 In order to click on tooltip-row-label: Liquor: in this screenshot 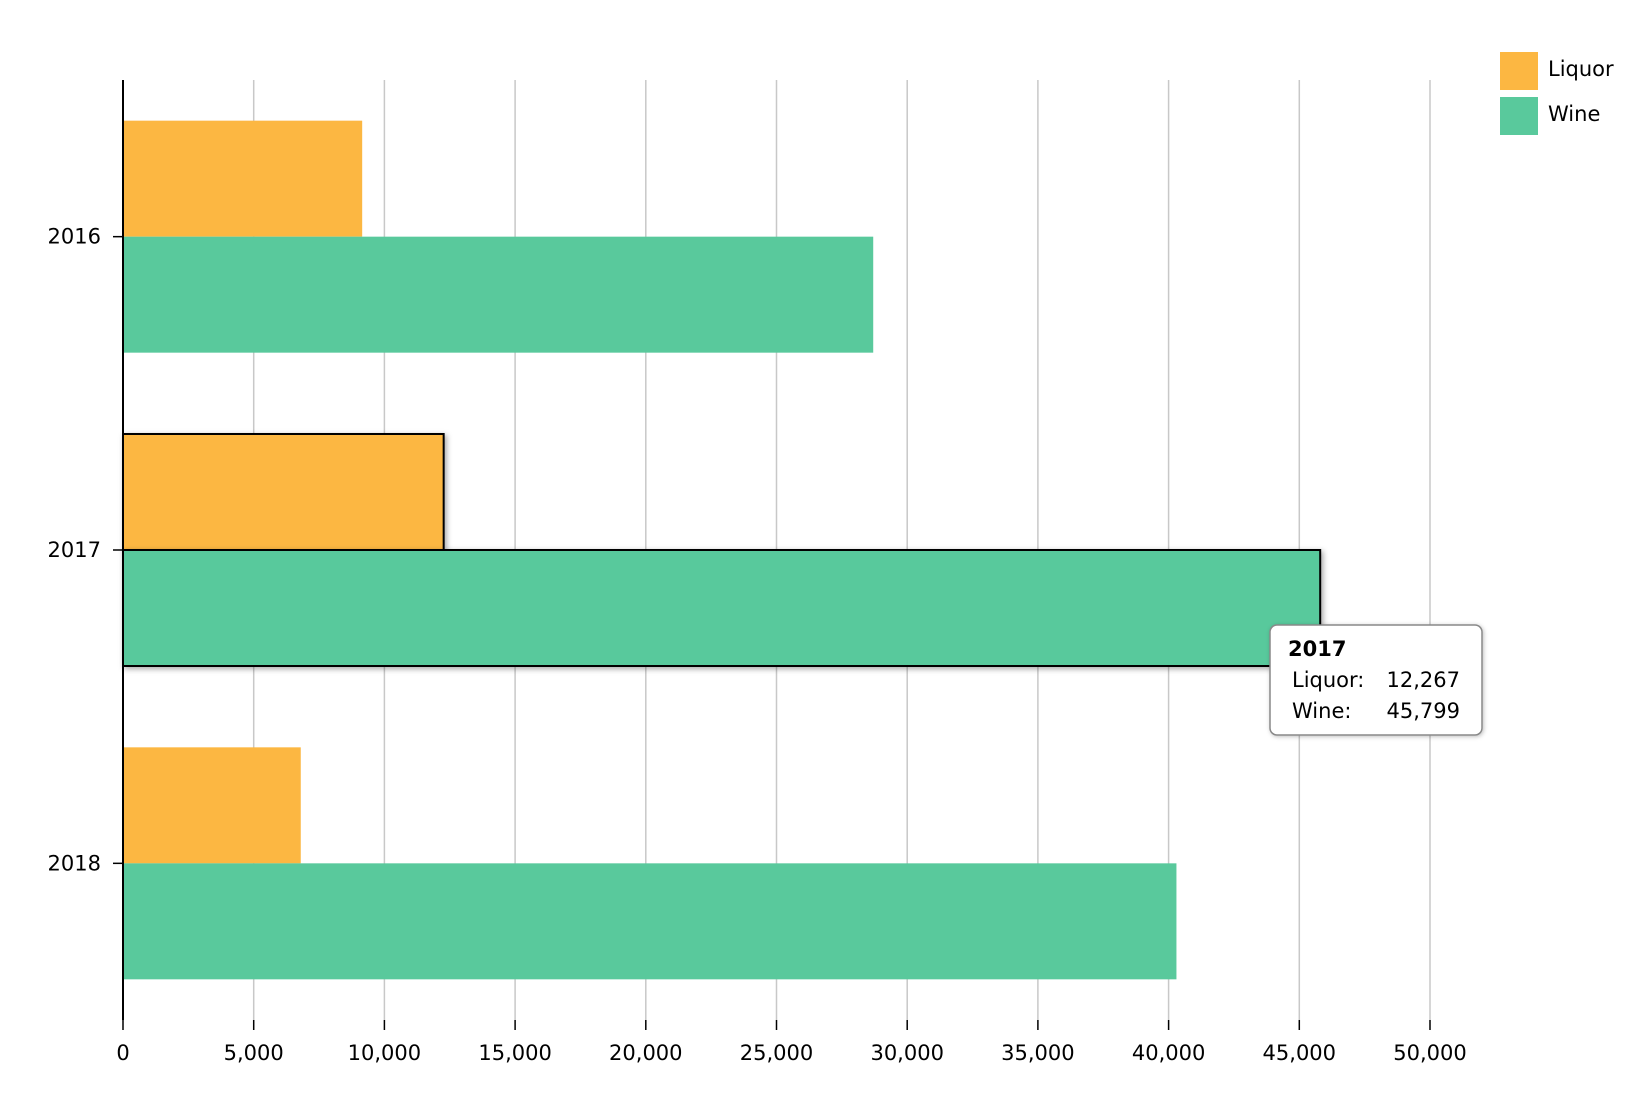, I will do `click(1328, 680)`.